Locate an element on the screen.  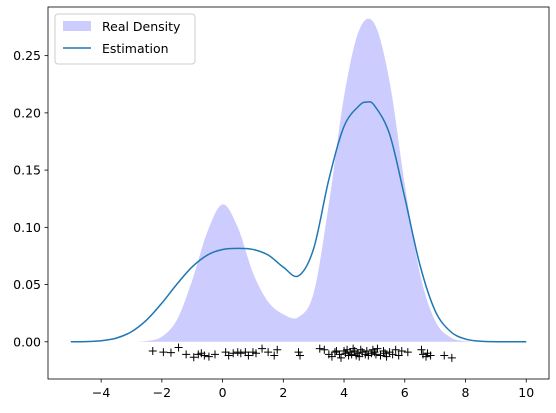
y-tick-label: 0.25 is located at coordinates (27, 55).